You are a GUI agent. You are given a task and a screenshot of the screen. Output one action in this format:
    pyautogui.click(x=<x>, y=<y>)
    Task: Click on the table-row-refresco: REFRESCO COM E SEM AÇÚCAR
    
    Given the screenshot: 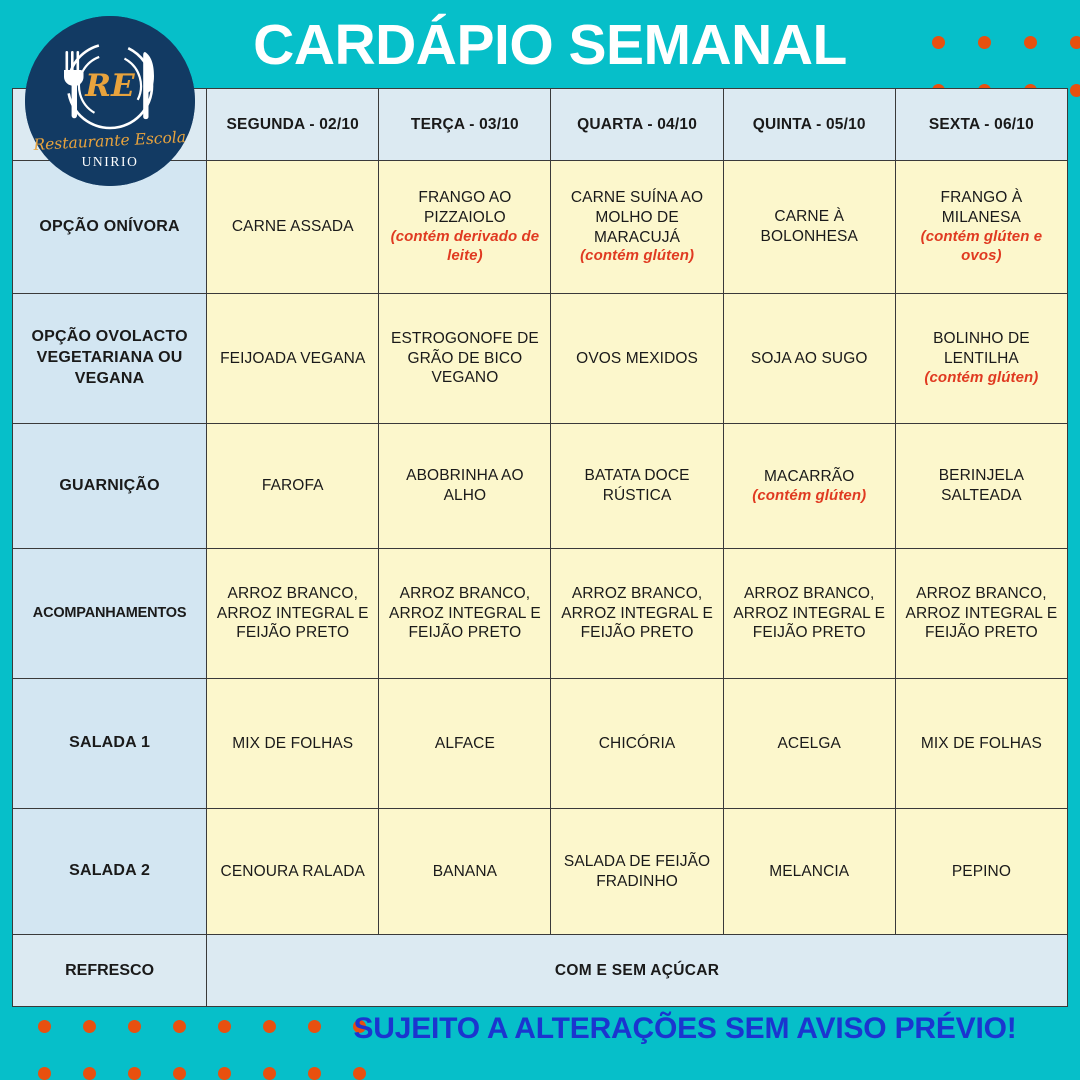 What is the action you would take?
    pyautogui.click(x=539, y=970)
    